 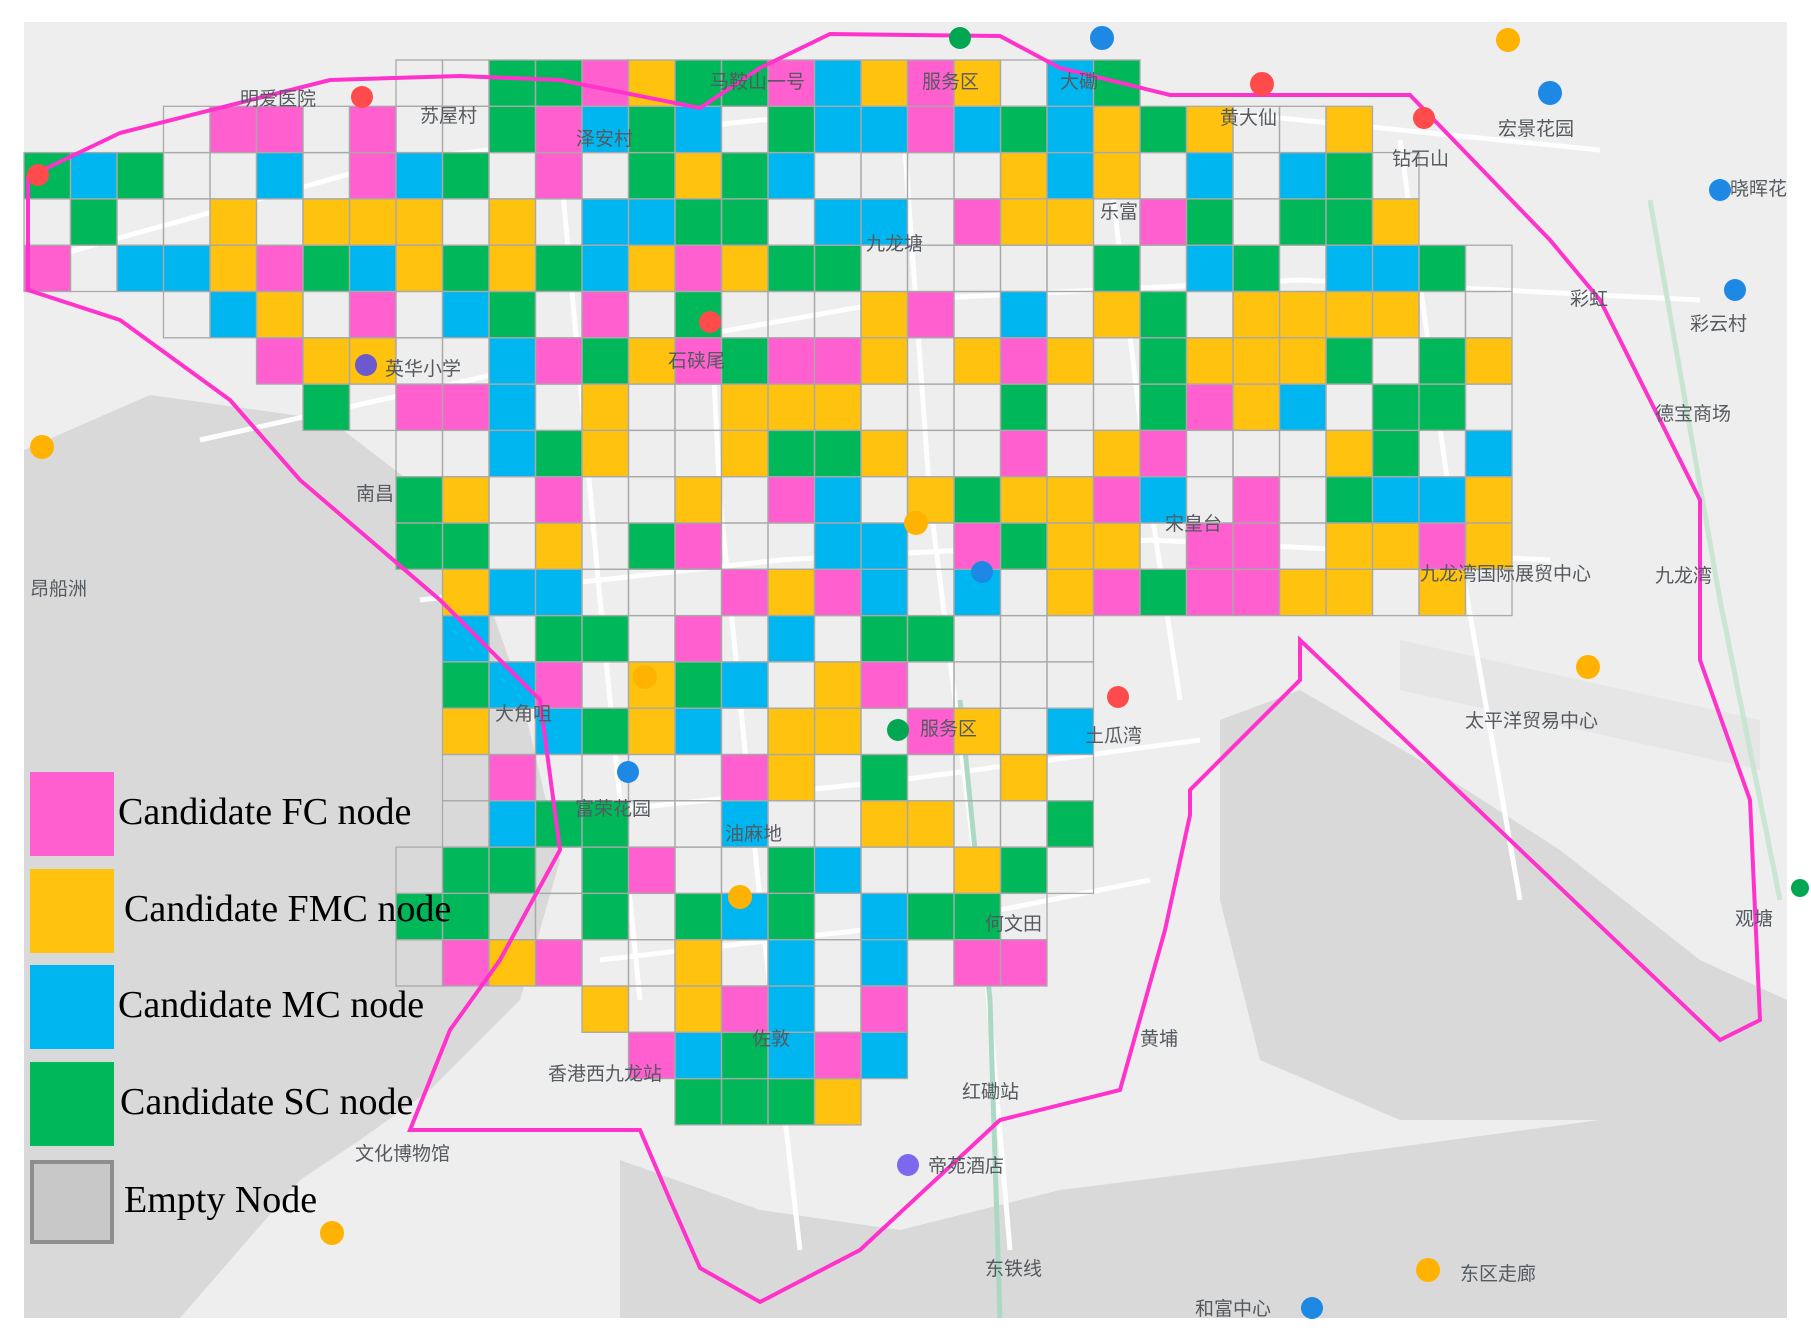 What do you see at coordinates (1193, 524) in the screenshot?
I see `place-label: 宋皇台` at bounding box center [1193, 524].